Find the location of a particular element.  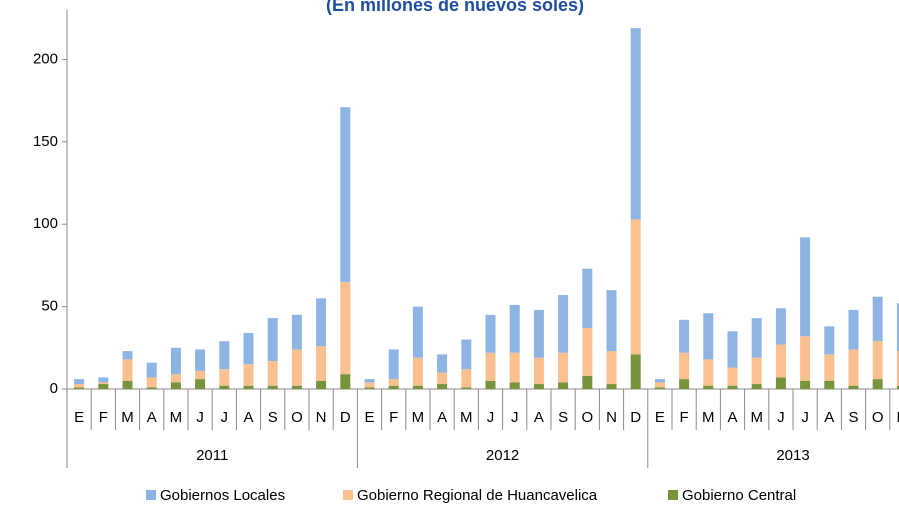

group-label: 2013 is located at coordinates (792, 455).